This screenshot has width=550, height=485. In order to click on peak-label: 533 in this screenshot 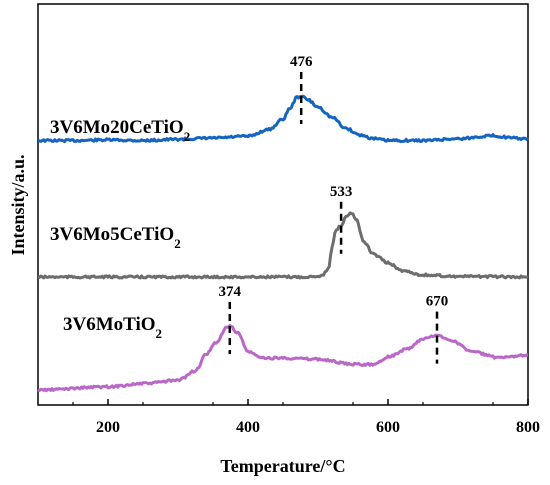, I will do `click(341, 192)`.